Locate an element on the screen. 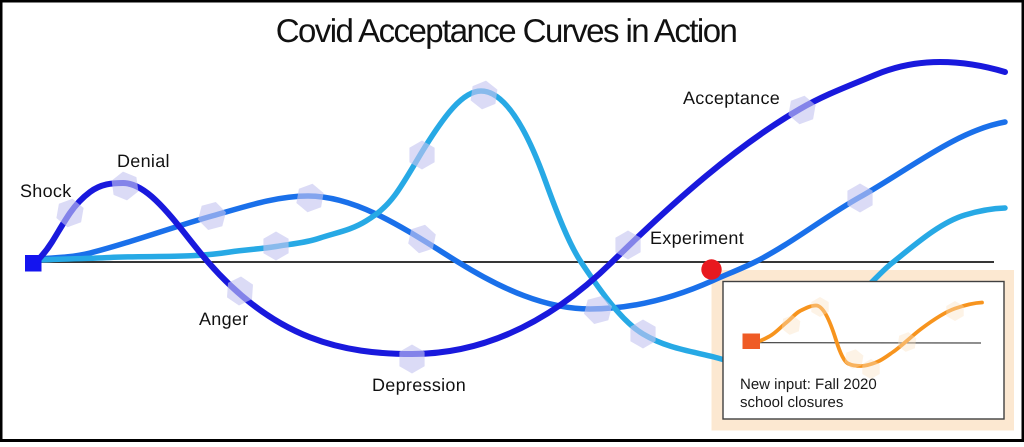 Image resolution: width=1024 pixels, height=447 pixels. svg-text: Depression is located at coordinates (419, 385).